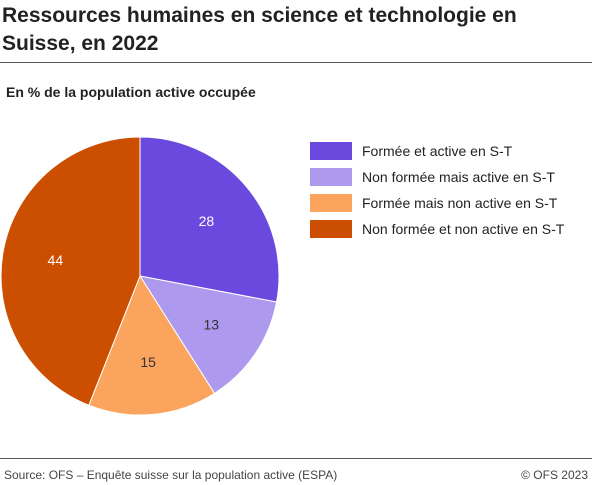 The image size is (592, 485). I want to click on legend-item-4: Non formée et non active en S-T, so click(437, 229).